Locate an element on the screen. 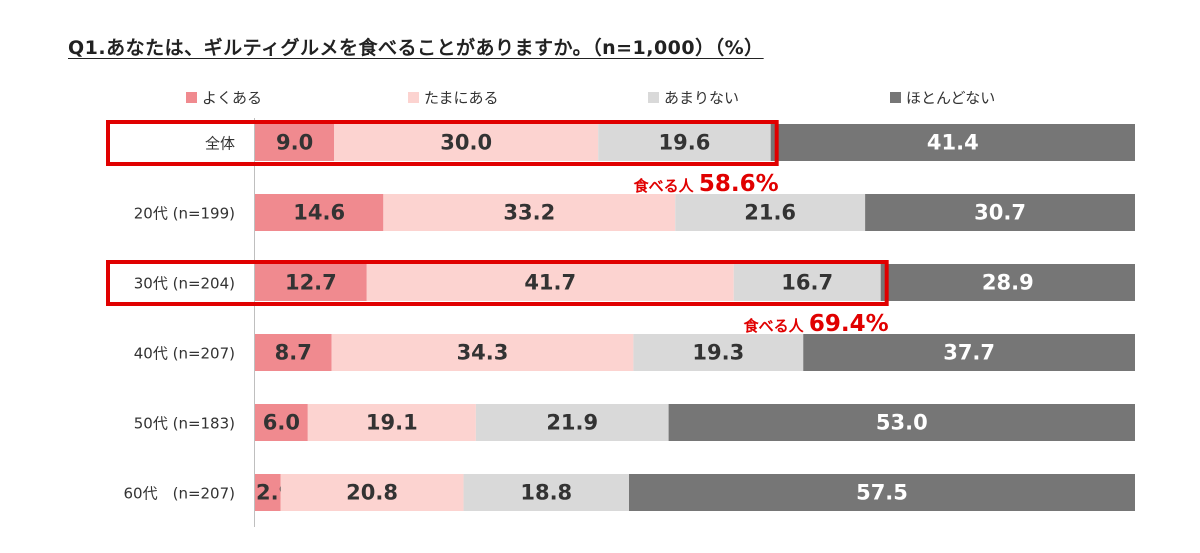 The image size is (1200, 553). data-label: 34.3 is located at coordinates (483, 353).